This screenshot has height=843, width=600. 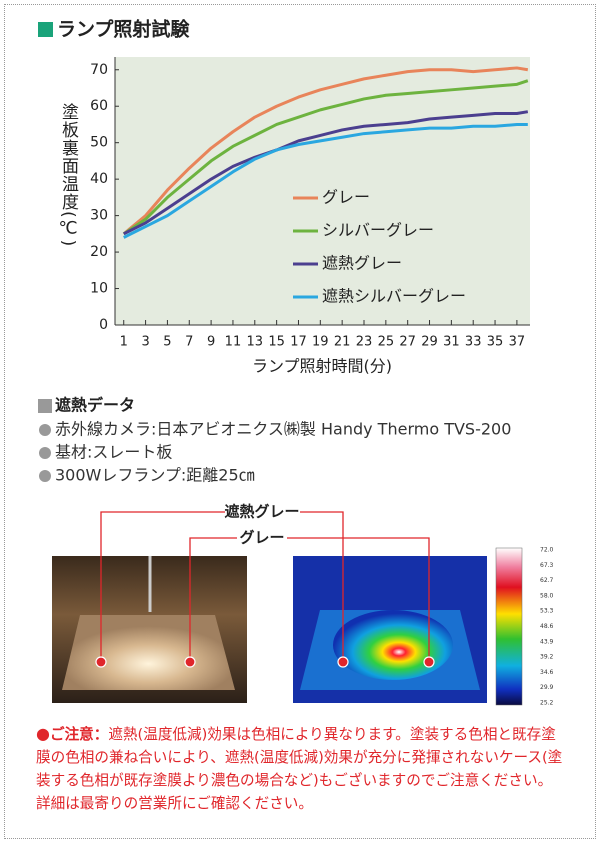 What do you see at coordinates (547, 550) in the screenshot?
I see `scale-label: 72.0` at bounding box center [547, 550].